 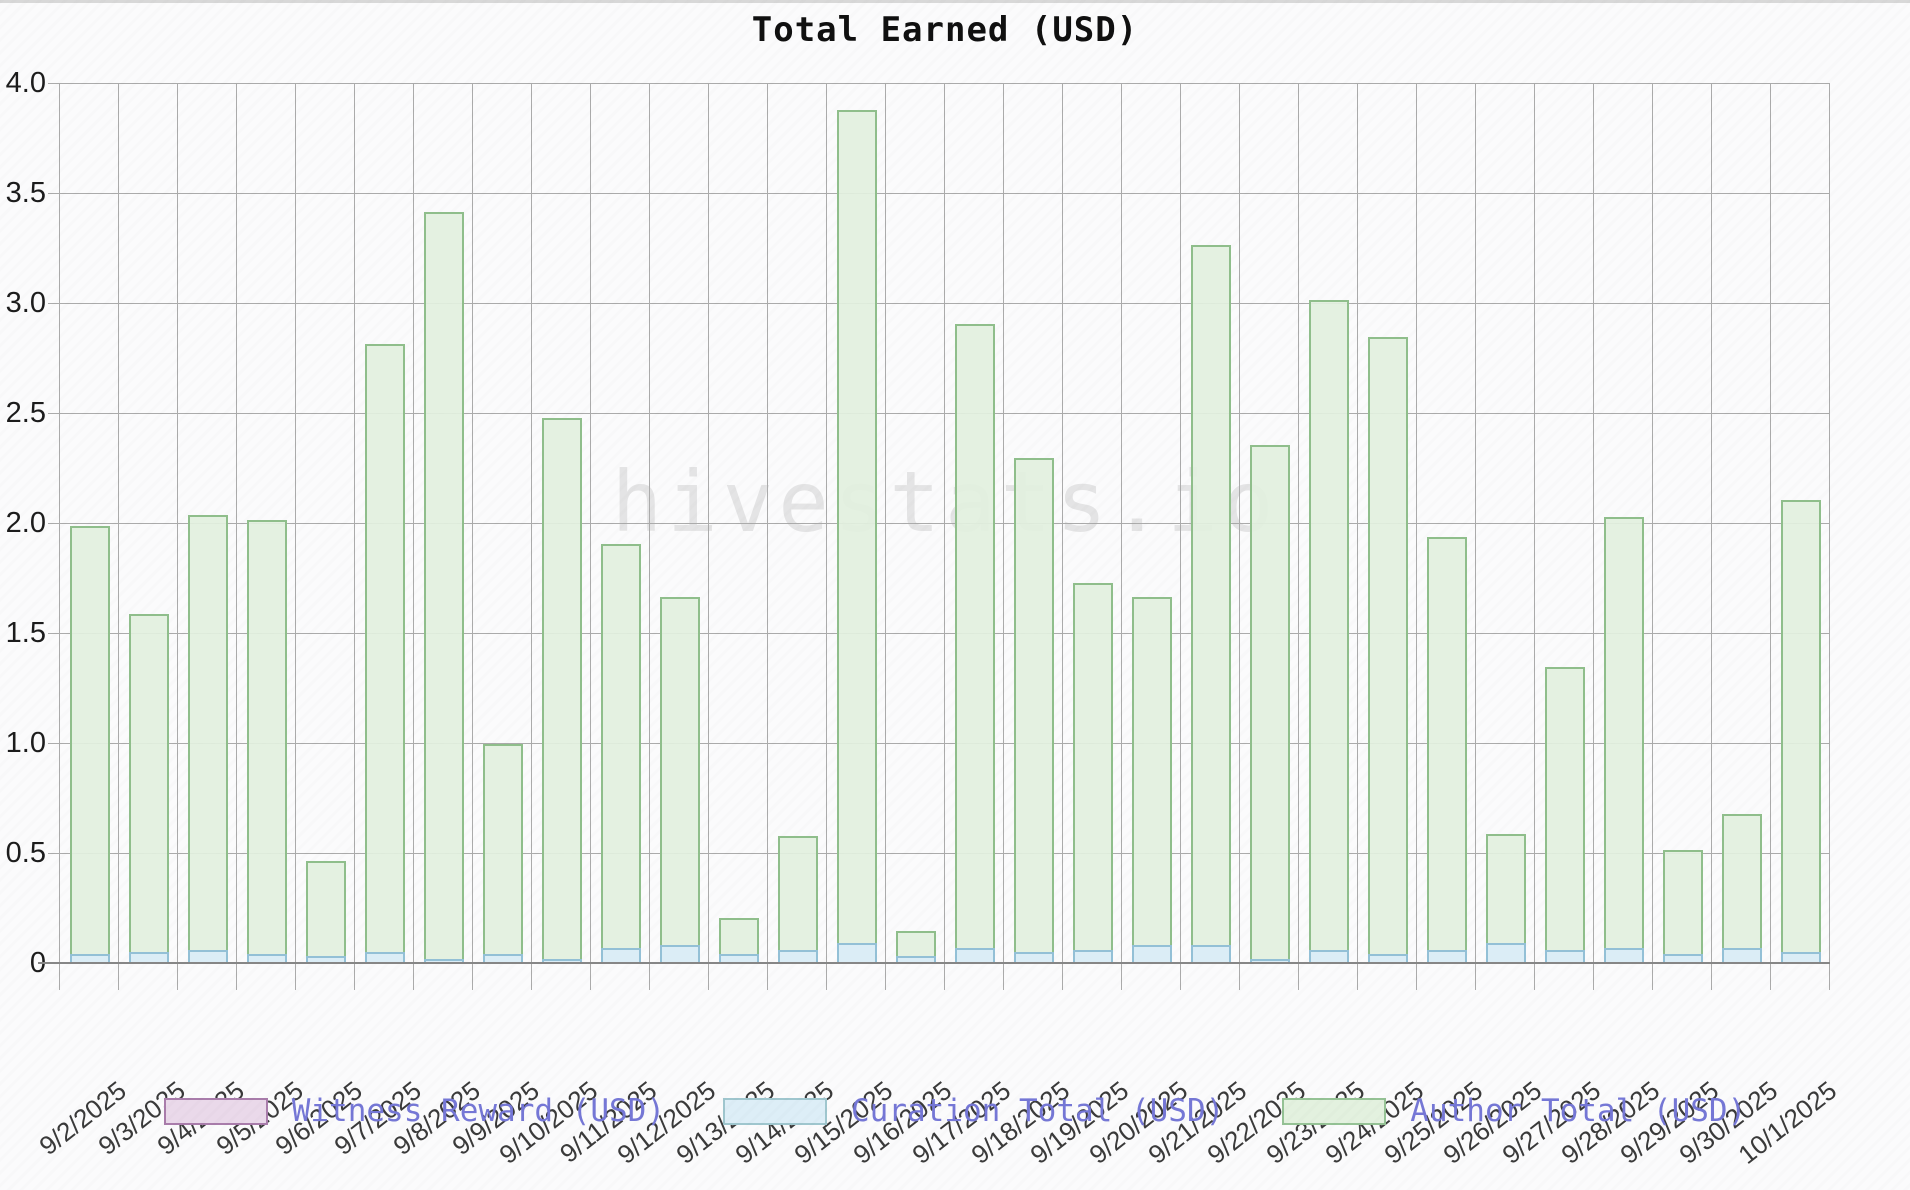 I want to click on stacked-bar-9-28-2025, so click(x=1623, y=740).